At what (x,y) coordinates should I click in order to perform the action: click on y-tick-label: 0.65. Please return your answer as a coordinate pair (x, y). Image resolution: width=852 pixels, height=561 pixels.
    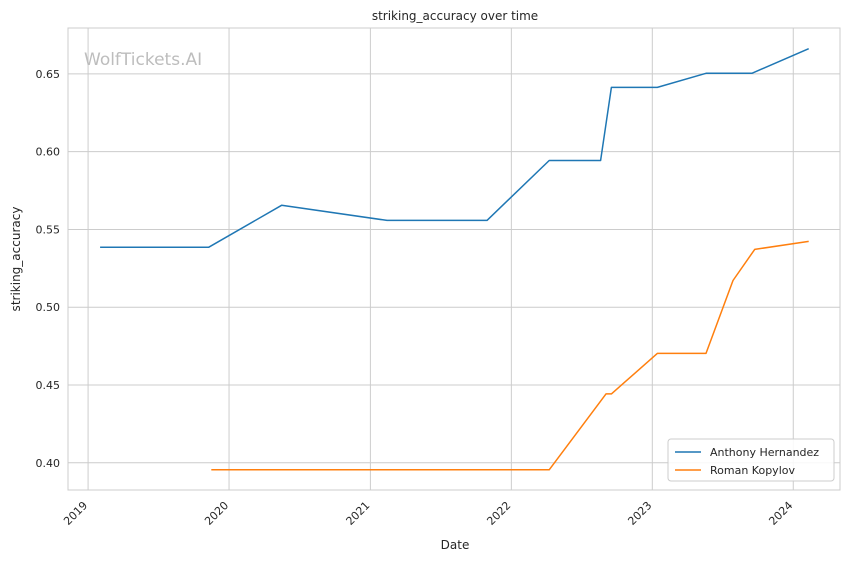
    Looking at the image, I should click on (48, 74).